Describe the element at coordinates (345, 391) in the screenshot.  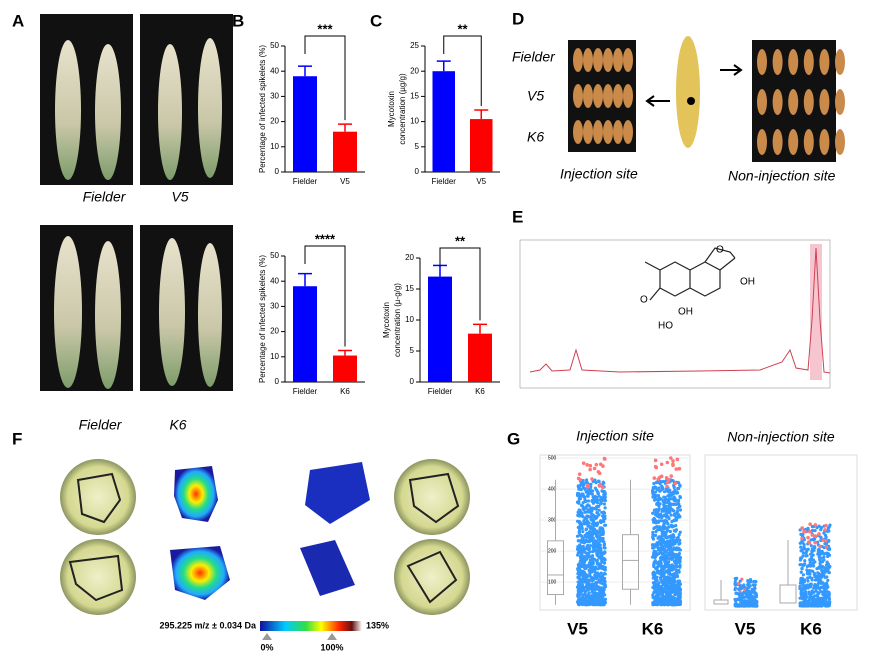
I see `x-tick-label: K6` at that location.